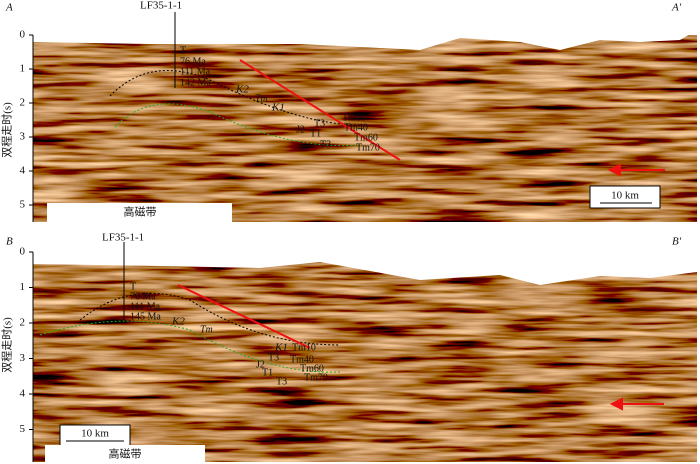  What do you see at coordinates (9, 242) in the screenshot?
I see `corner: B` at bounding box center [9, 242].